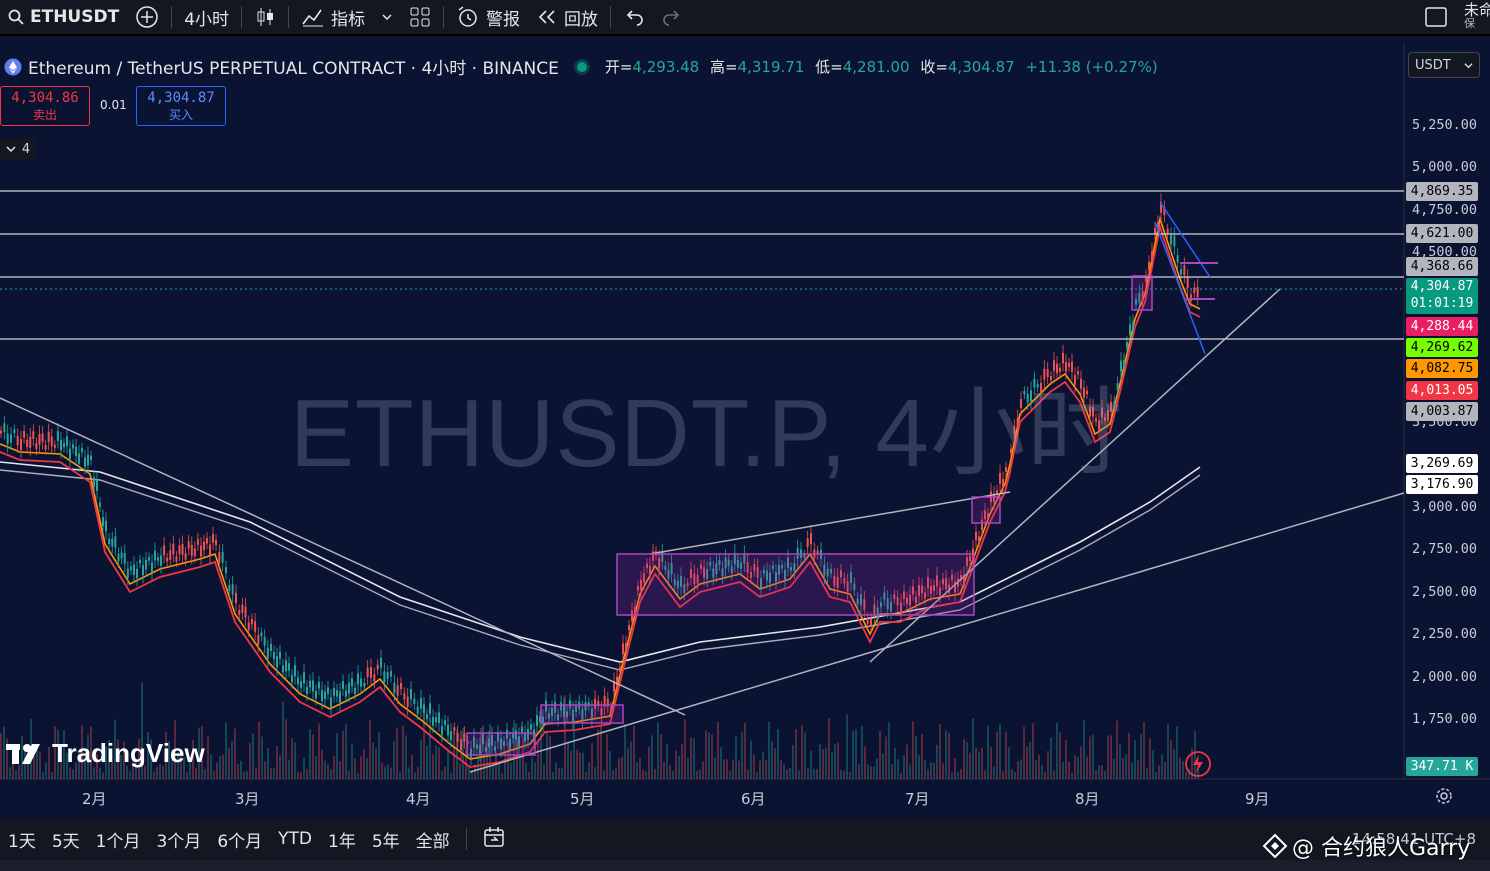 This screenshot has width=1490, height=871. Describe the element at coordinates (65, 841) in the screenshot. I see `range-button: 5天` at that location.